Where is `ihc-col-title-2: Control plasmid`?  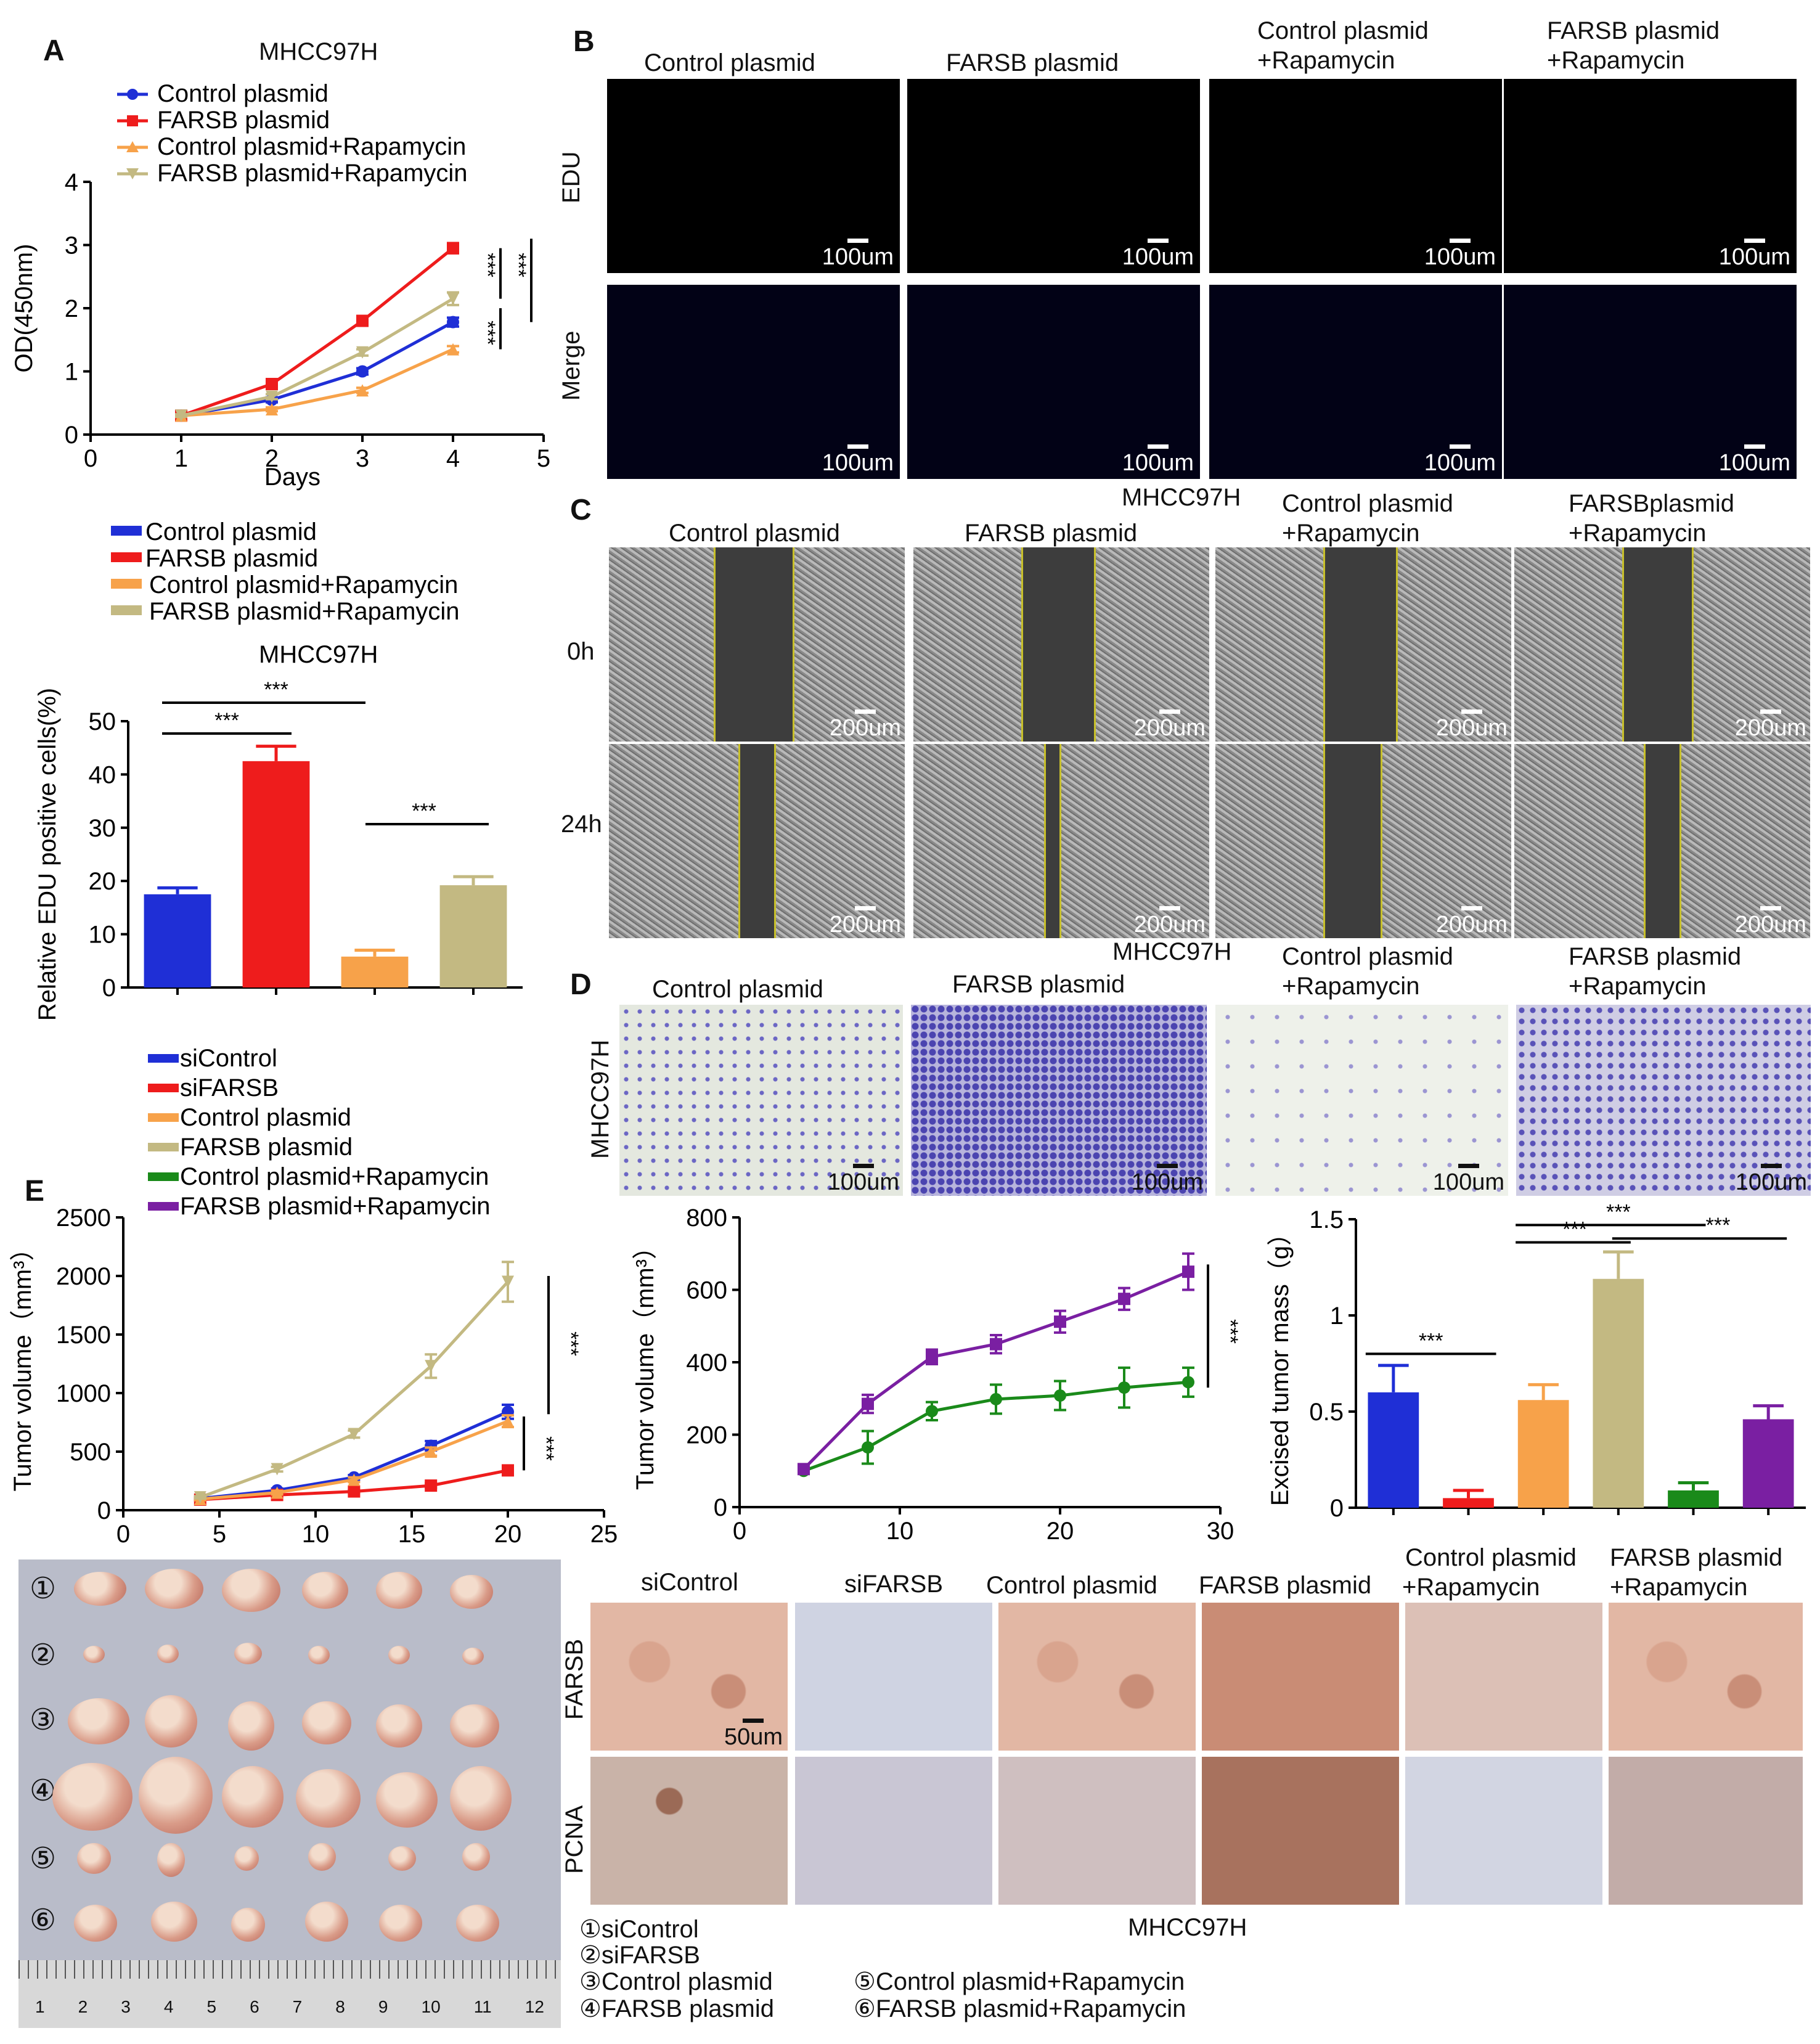 ihc-col-title-2: Control plasmid is located at coordinates (1071, 1586).